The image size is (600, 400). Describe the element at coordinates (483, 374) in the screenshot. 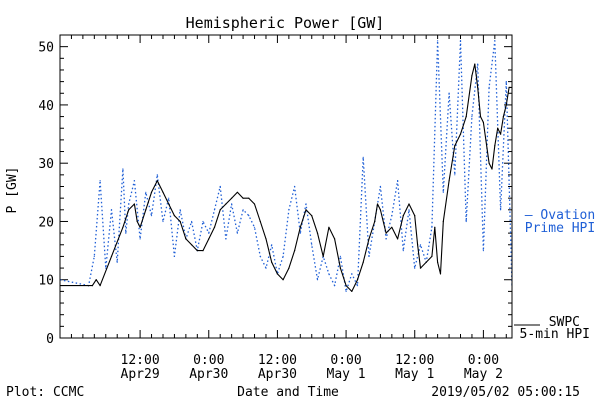

I see `x-tick-label-date: May 2` at that location.